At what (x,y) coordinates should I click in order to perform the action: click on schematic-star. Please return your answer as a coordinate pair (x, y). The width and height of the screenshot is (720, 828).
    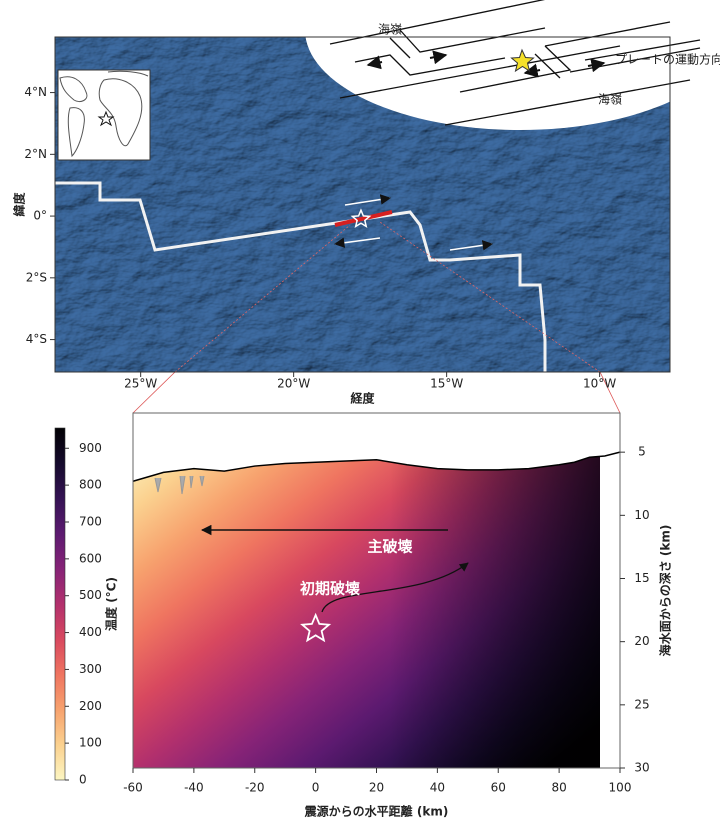
    Looking at the image, I should click on (522, 60).